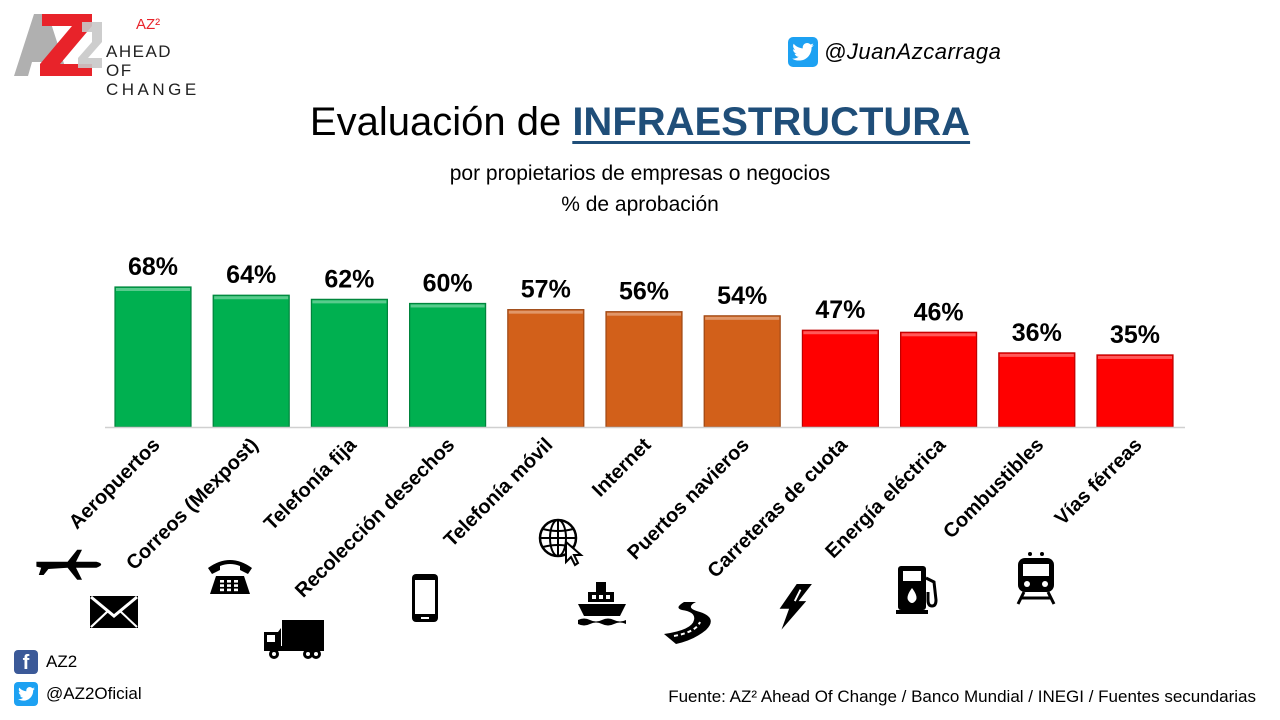  What do you see at coordinates (993, 488) in the screenshot?
I see `category-label-10: Combustibles` at bounding box center [993, 488].